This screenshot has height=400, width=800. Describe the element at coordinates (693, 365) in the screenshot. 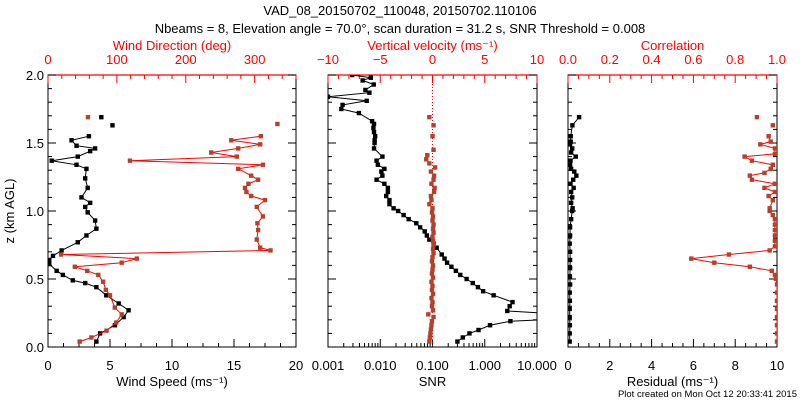

I see `x-tick-label: 6` at that location.